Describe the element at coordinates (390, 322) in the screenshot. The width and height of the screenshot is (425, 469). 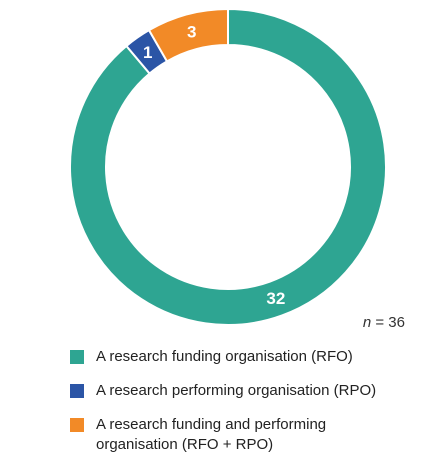
I see `n-value: = 36` at that location.